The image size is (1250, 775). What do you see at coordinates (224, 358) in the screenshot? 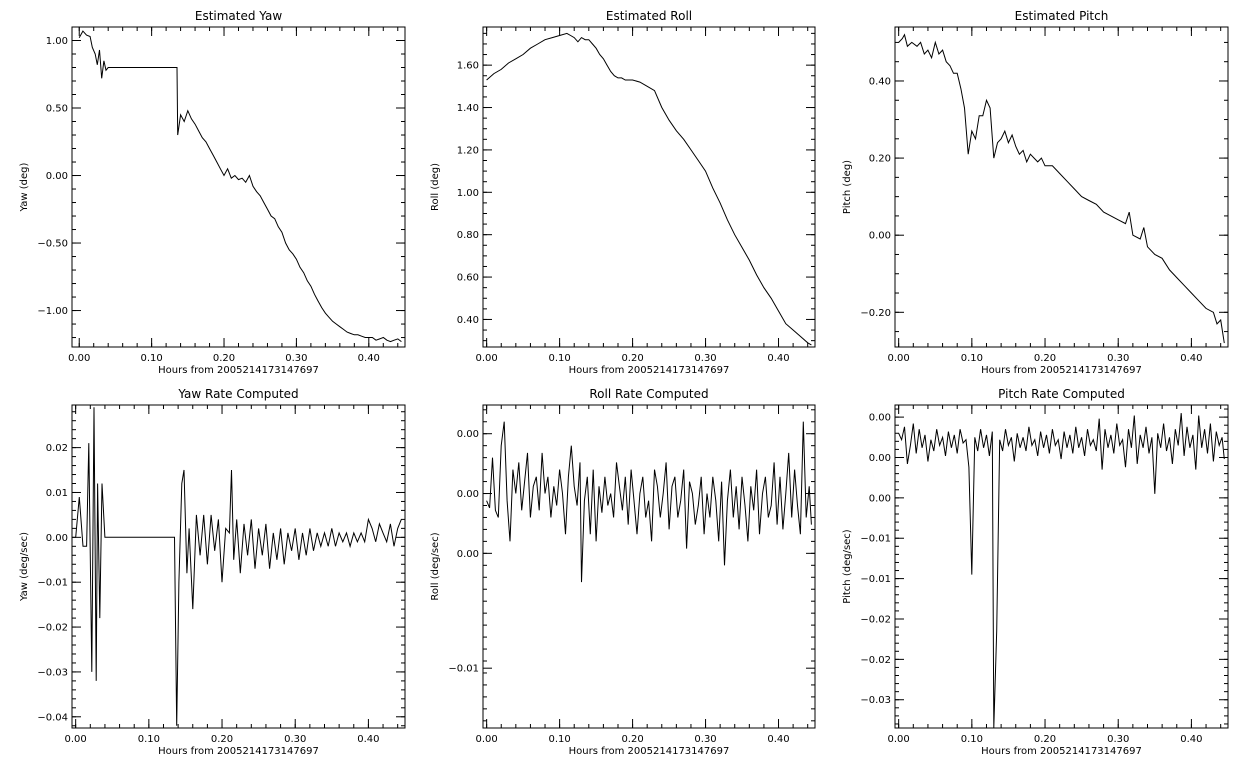
I see `estimated-yaw-x-tick-label: 0.20` at bounding box center [224, 358].